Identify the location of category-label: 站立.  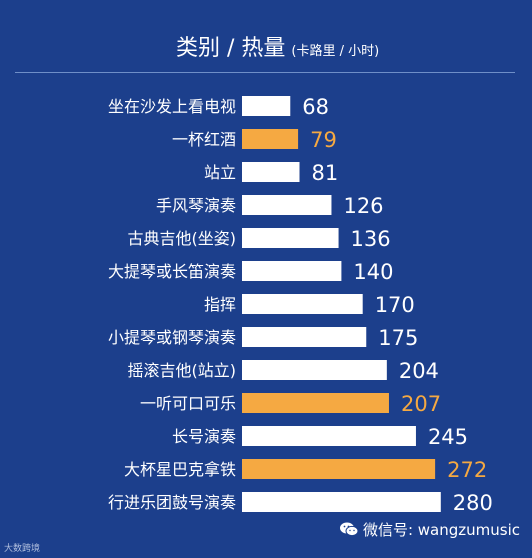
(220, 172).